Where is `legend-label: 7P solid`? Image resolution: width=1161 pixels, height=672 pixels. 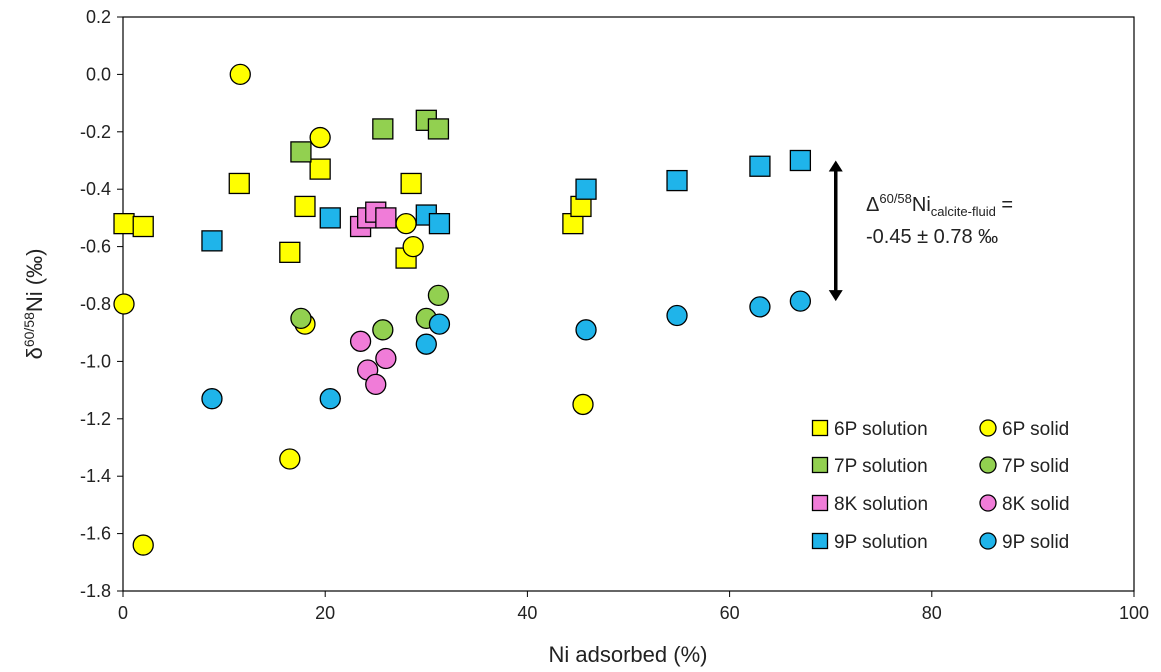
legend-label: 7P solid is located at coordinates (1035, 466).